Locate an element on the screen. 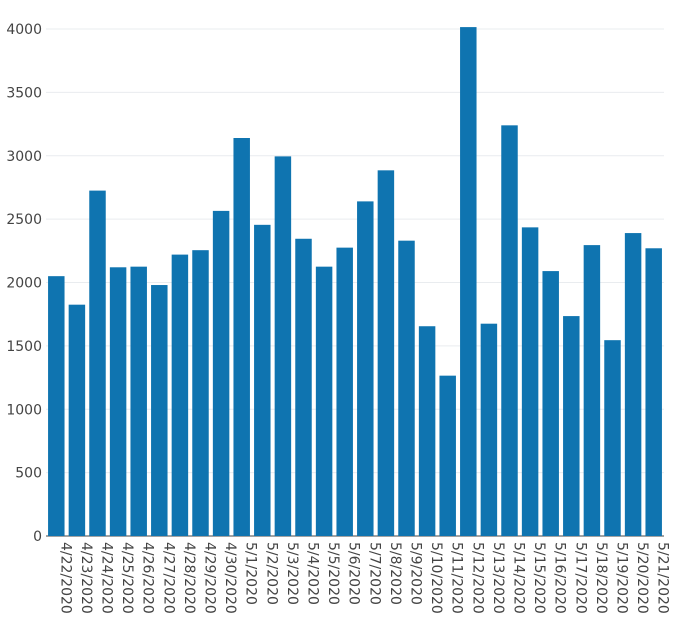  bar-4-23-2020 is located at coordinates (77, 420).